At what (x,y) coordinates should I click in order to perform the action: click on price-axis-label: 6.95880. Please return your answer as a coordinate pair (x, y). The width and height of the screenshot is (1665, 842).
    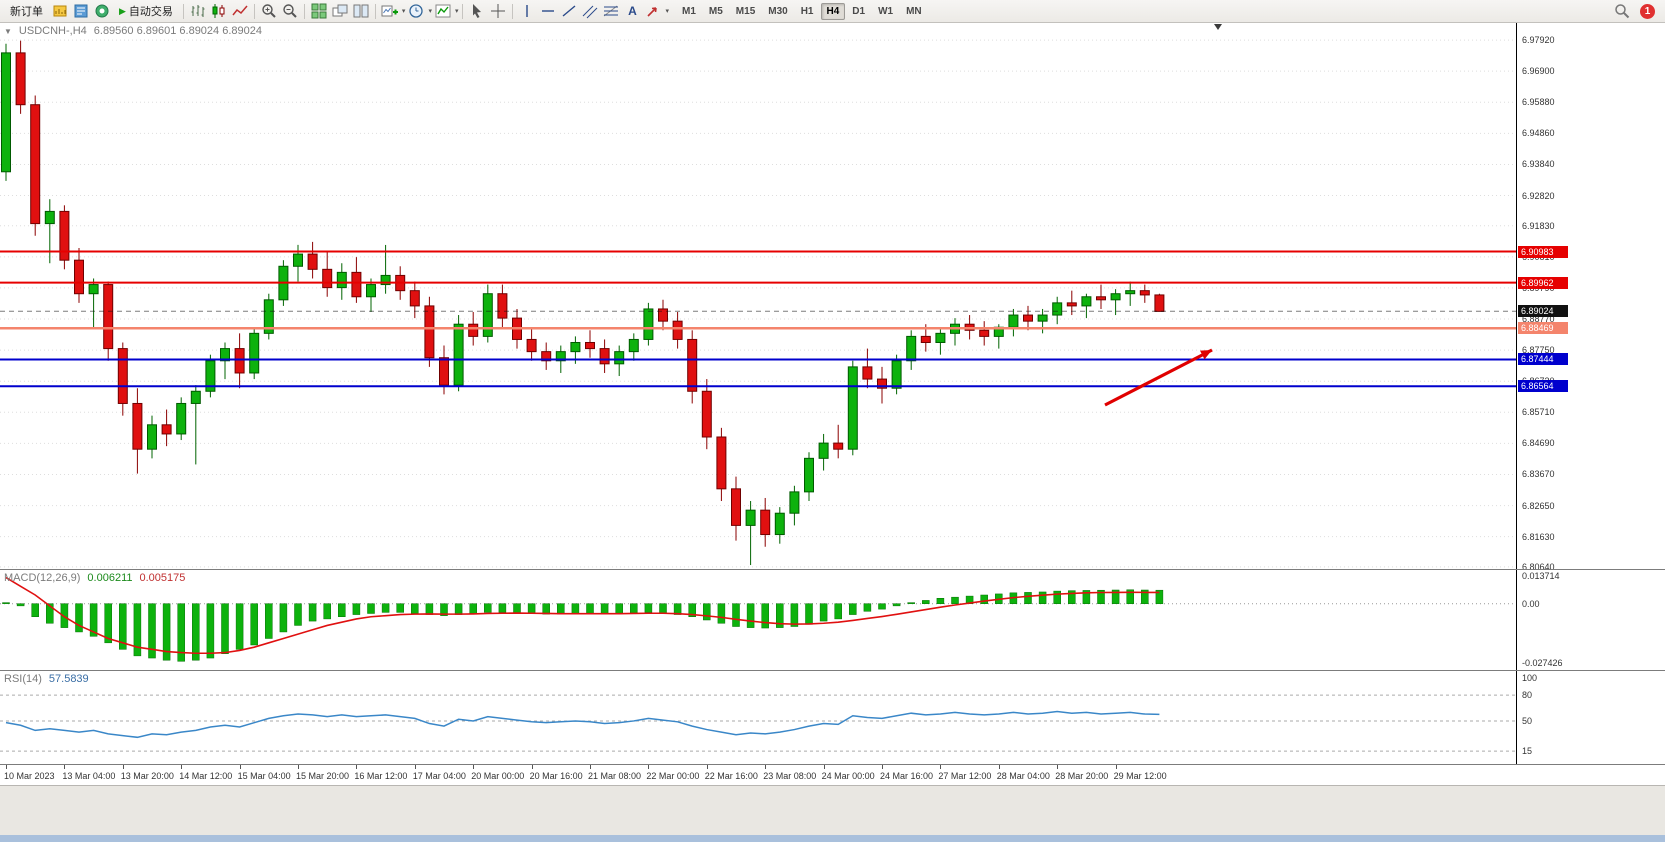
    Looking at the image, I should click on (1538, 102).